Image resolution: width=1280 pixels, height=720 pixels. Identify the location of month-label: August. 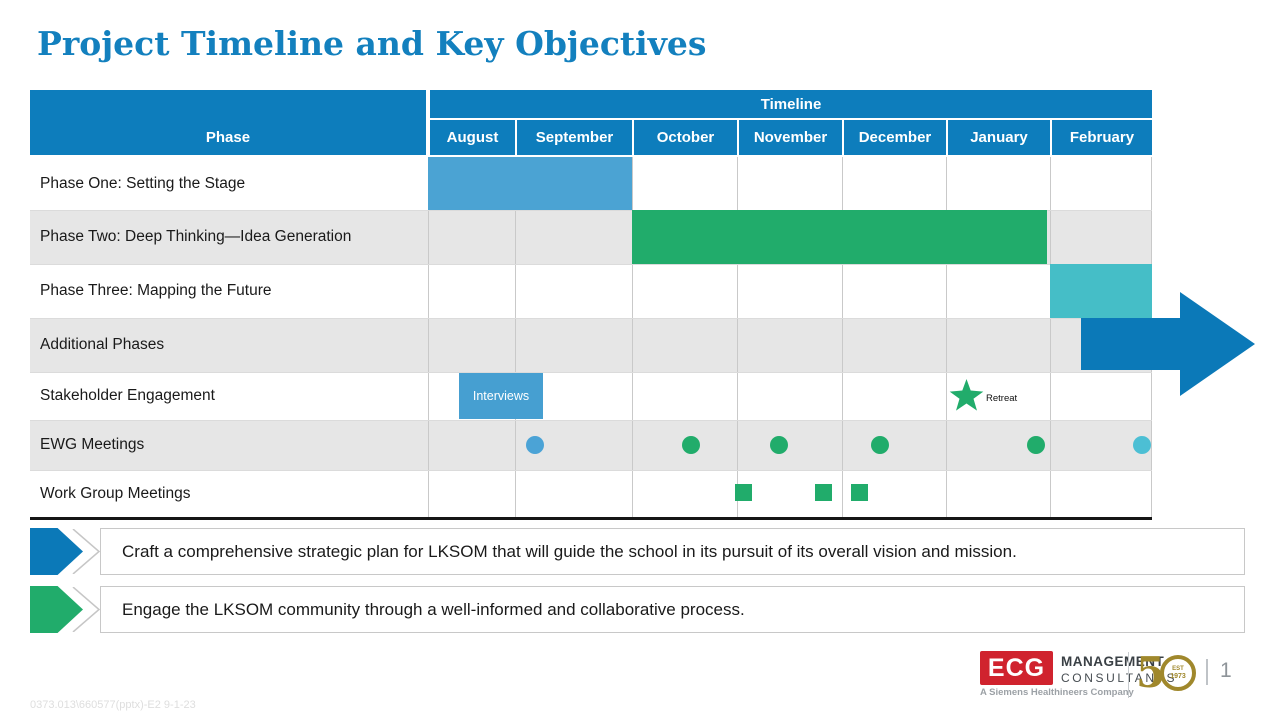
(472, 137).